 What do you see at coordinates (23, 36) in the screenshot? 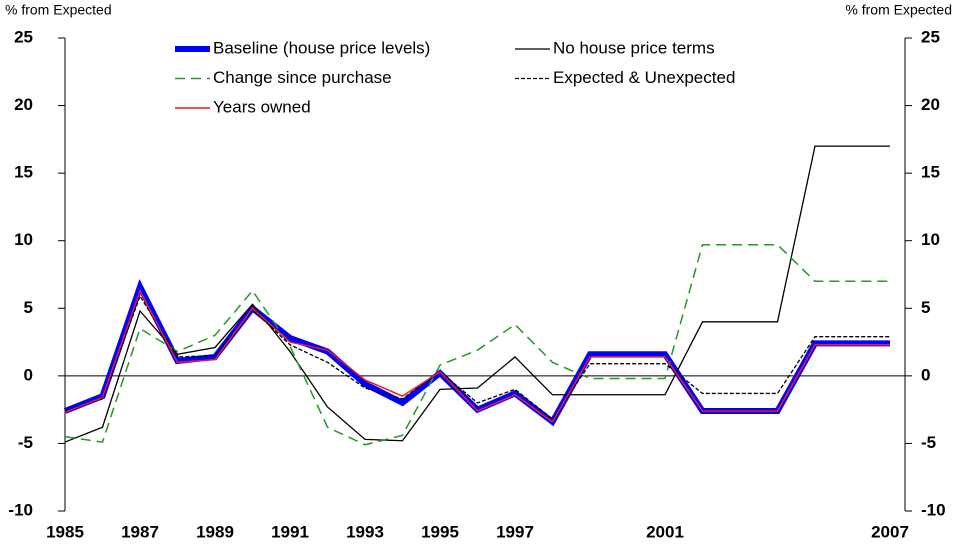
I see `y-tick-label: 25` at bounding box center [23, 36].